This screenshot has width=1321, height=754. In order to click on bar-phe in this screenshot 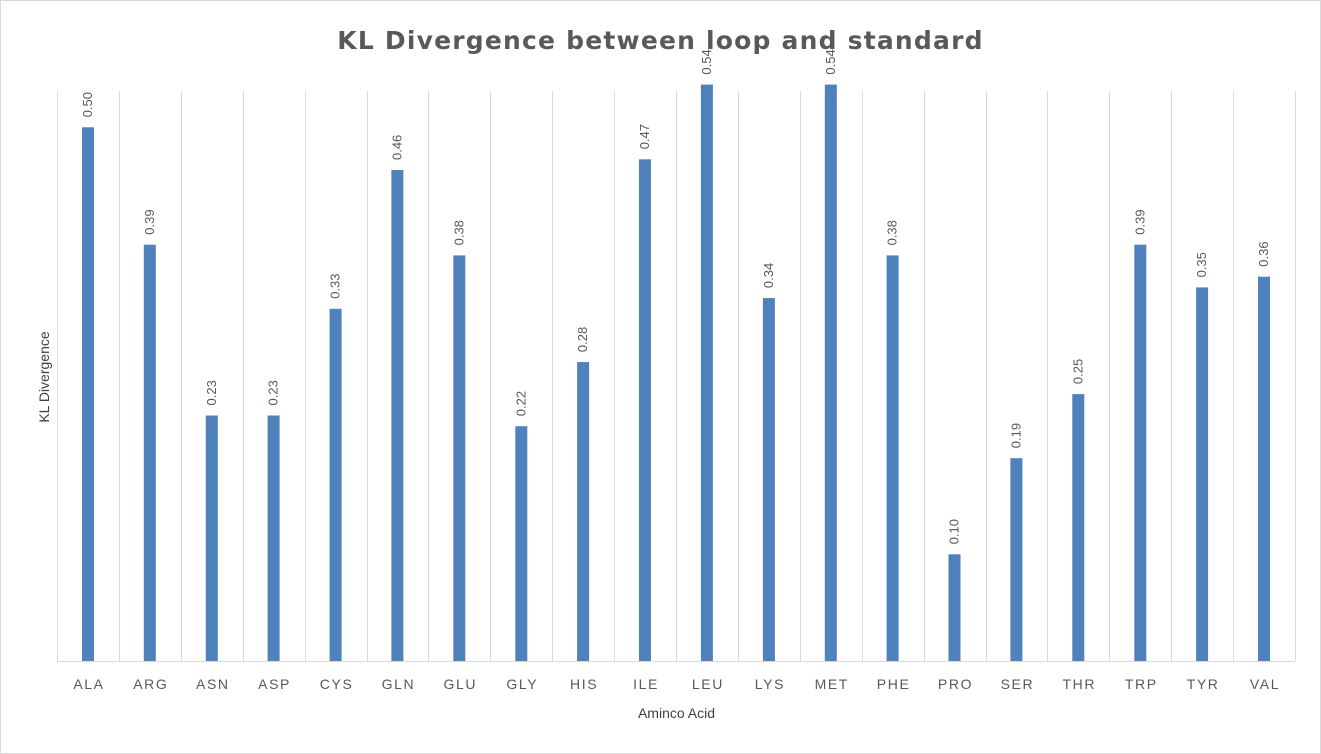, I will do `click(892, 458)`.